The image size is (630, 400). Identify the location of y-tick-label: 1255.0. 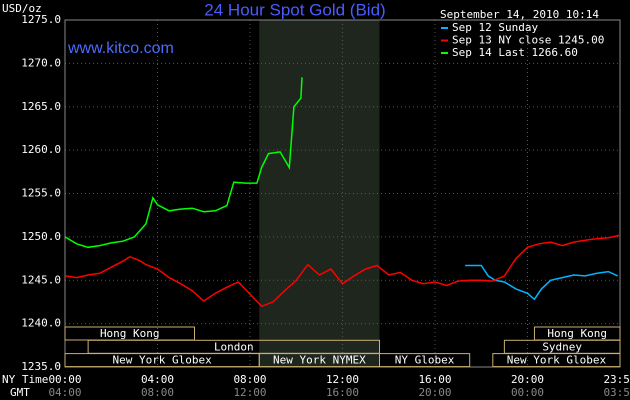
(41, 193).